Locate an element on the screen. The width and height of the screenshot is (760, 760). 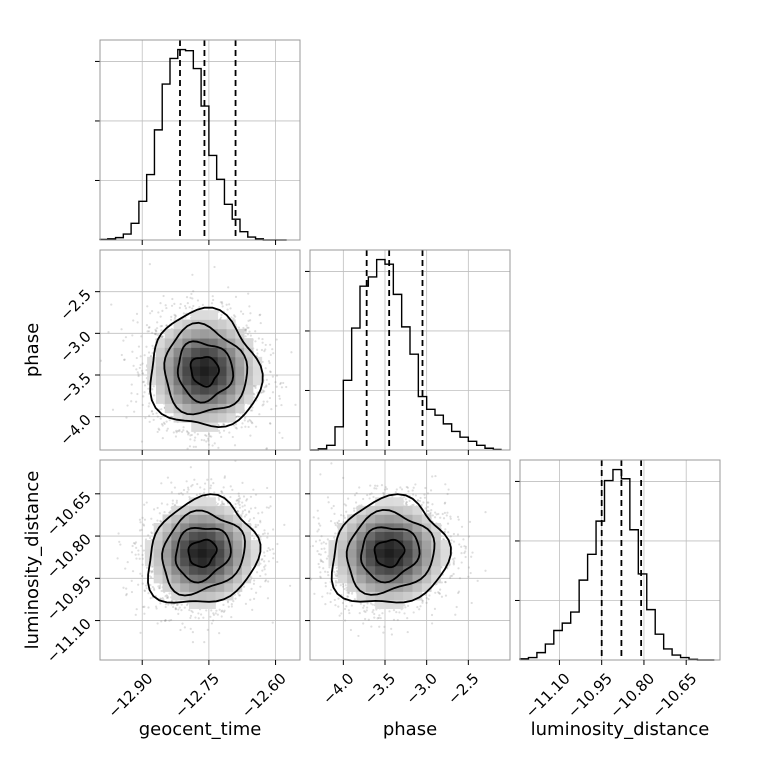
hist-panel-geocent_time is located at coordinates (198, 140).